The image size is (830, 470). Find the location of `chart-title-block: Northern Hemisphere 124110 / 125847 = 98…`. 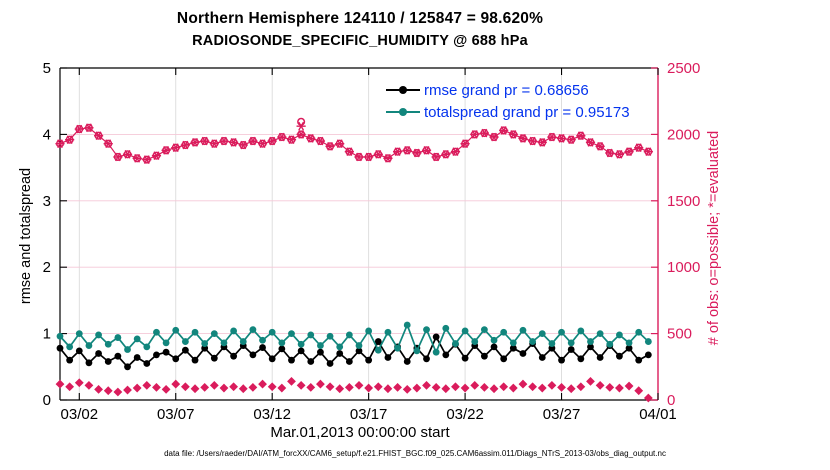

chart-title-block: Northern Hemisphere 124110 / 125847 = 98… is located at coordinates (360, 29).